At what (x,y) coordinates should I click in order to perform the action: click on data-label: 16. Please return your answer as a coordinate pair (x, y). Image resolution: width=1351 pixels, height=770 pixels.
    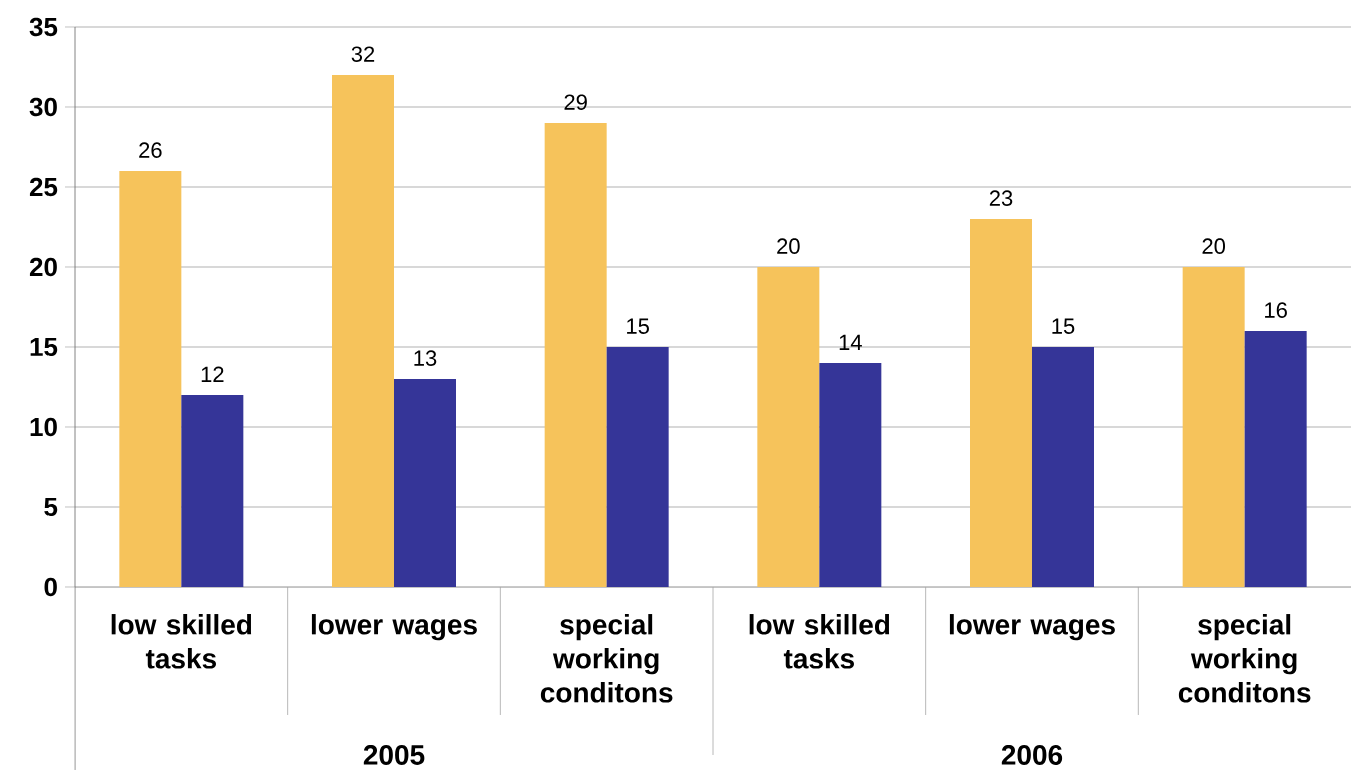
    Looking at the image, I should click on (1276, 310).